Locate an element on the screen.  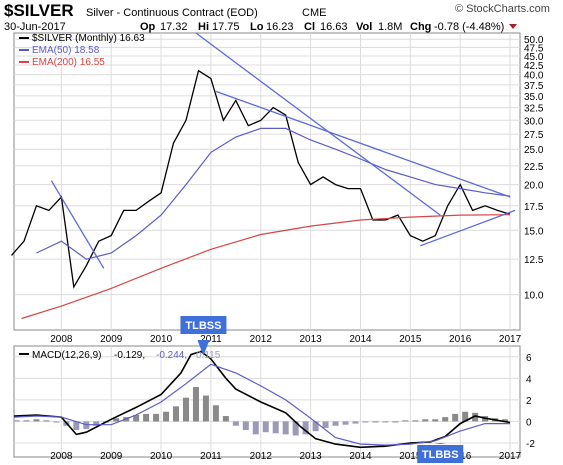
macd-x-tick-label: 2009 is located at coordinates (111, 456).